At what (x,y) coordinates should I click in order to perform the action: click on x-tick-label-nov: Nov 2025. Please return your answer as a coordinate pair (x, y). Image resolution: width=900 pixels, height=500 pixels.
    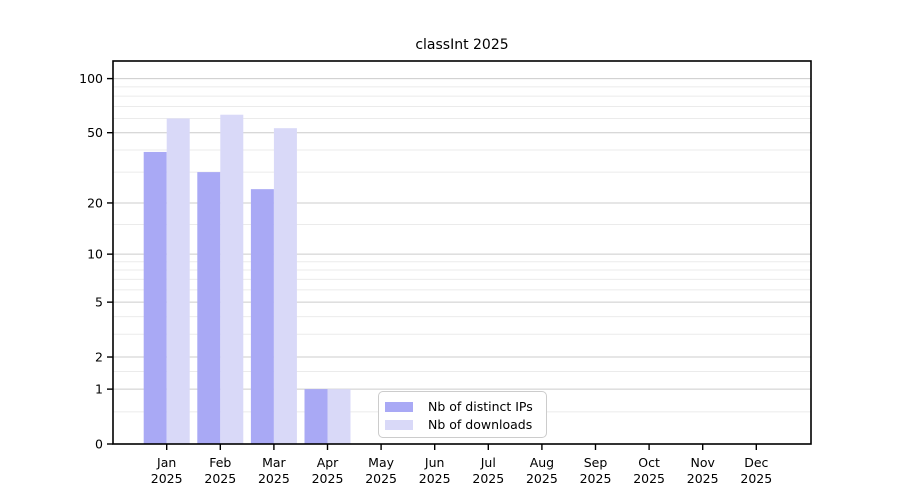
    Looking at the image, I should click on (703, 470).